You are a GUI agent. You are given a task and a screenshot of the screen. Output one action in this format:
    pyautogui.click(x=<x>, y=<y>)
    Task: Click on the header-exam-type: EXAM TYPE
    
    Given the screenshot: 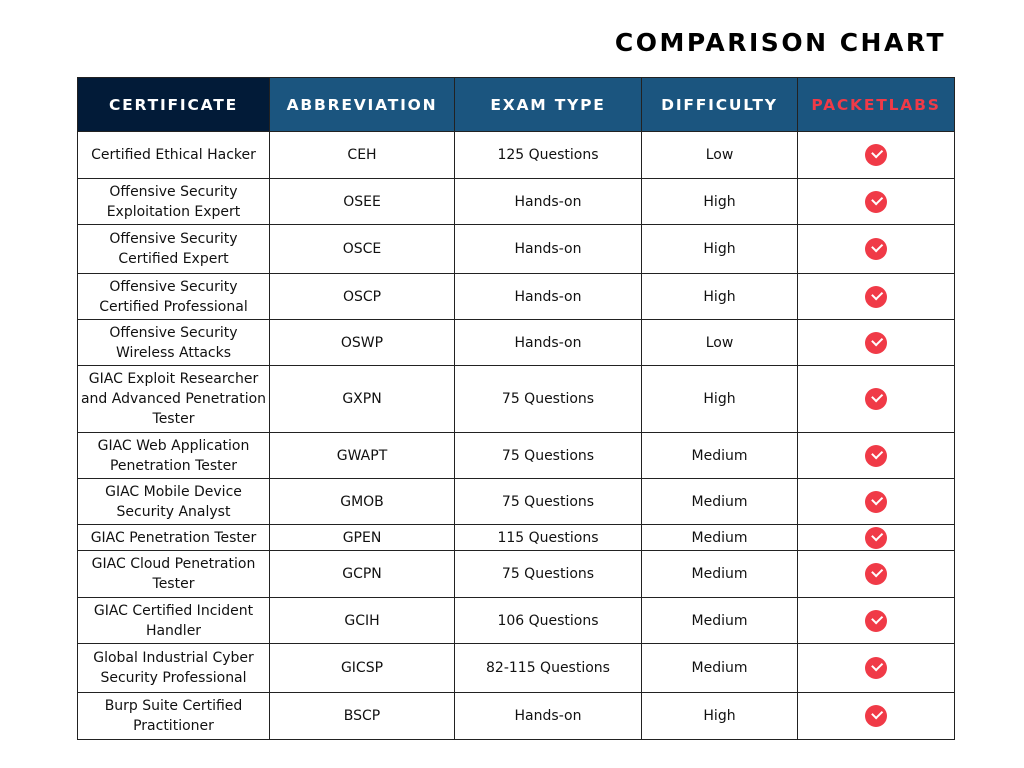 What is the action you would take?
    pyautogui.click(x=548, y=104)
    